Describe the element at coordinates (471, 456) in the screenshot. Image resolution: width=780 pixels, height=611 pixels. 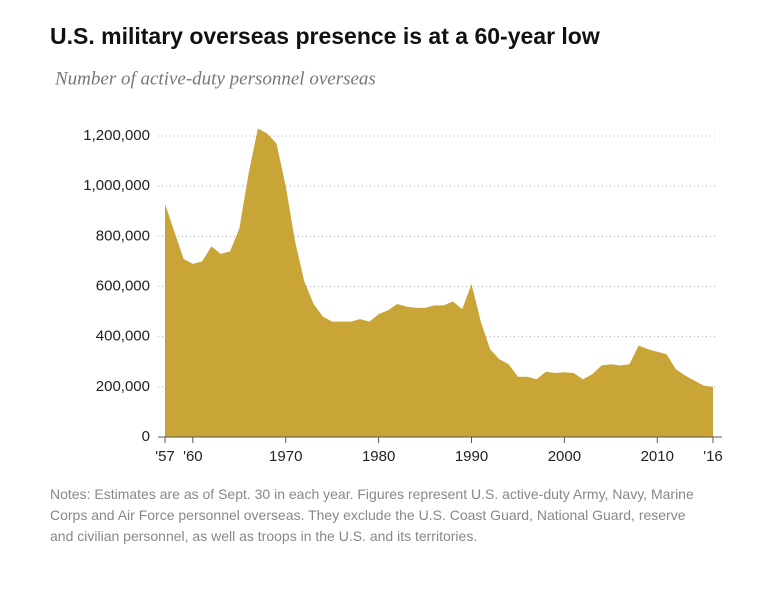
I see `x-tick-label: 1990` at that location.